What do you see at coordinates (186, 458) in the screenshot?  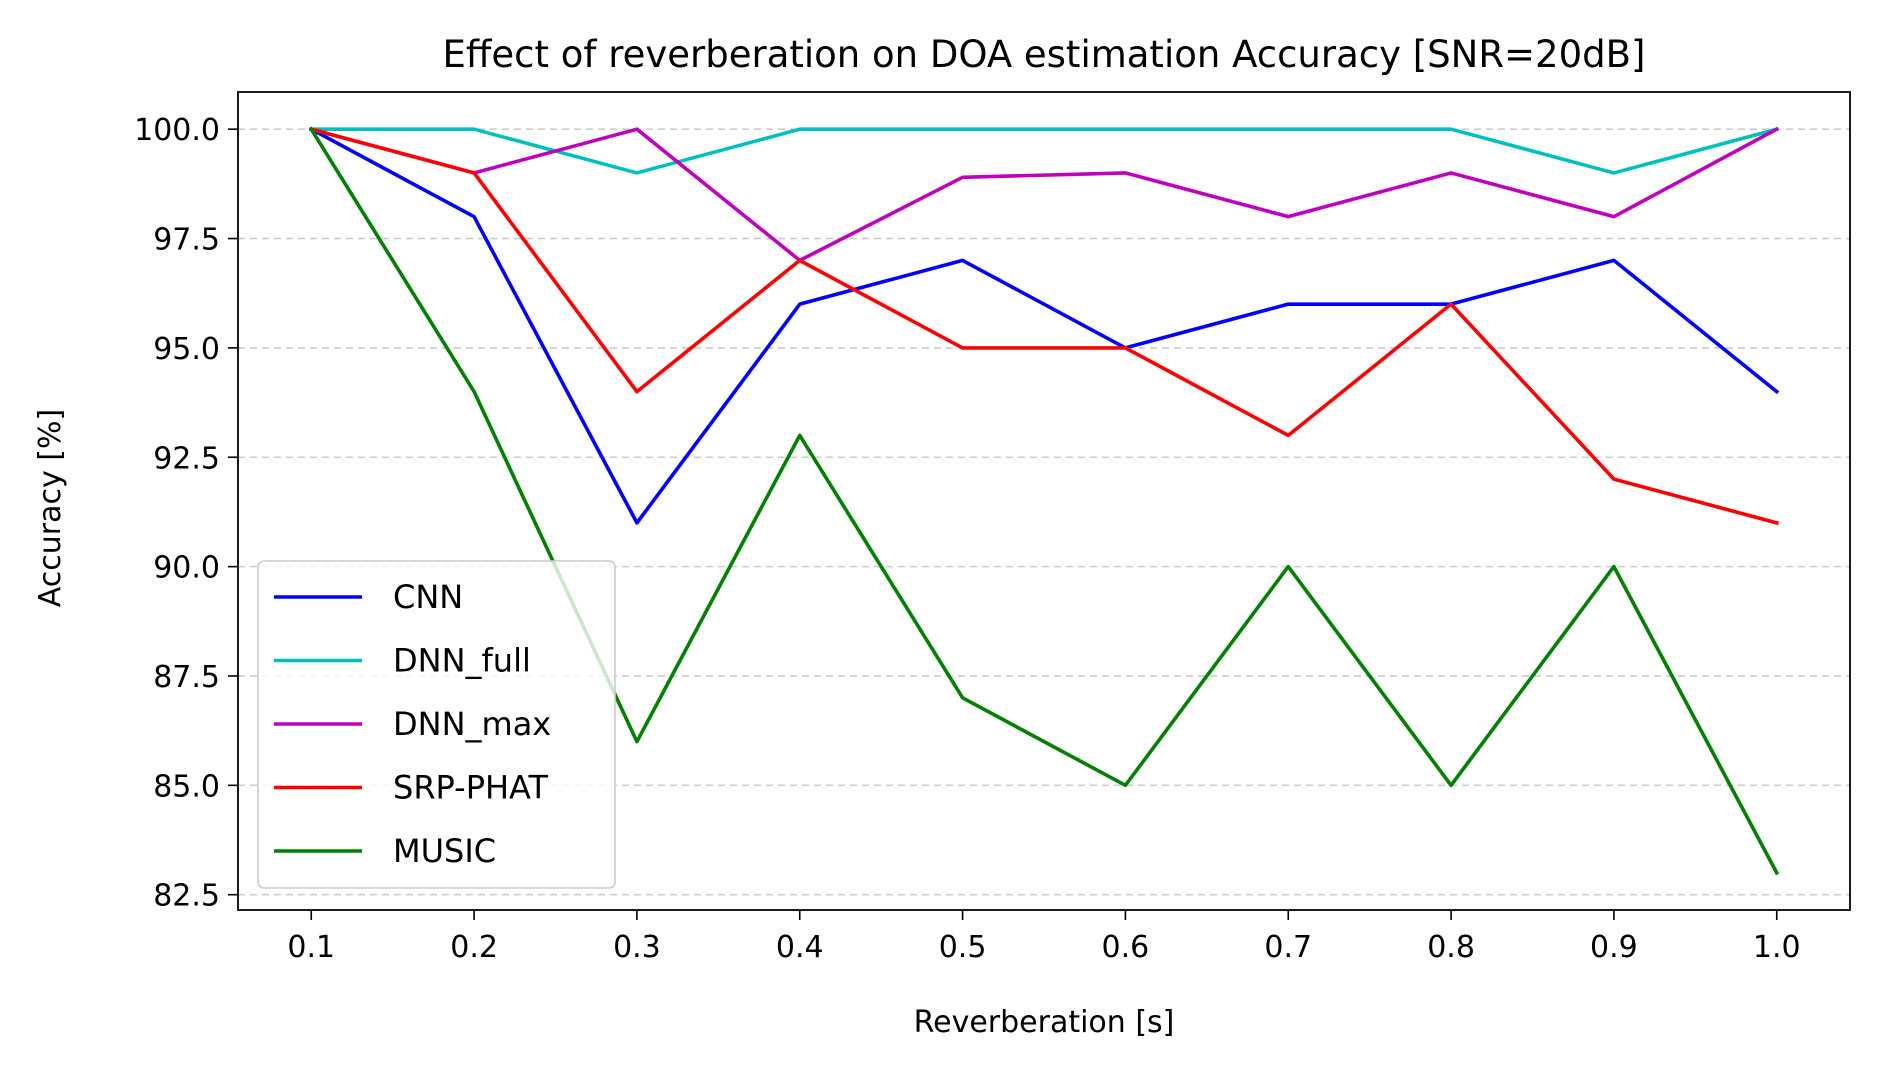 I see `y-tick-label: 92.5` at bounding box center [186, 458].